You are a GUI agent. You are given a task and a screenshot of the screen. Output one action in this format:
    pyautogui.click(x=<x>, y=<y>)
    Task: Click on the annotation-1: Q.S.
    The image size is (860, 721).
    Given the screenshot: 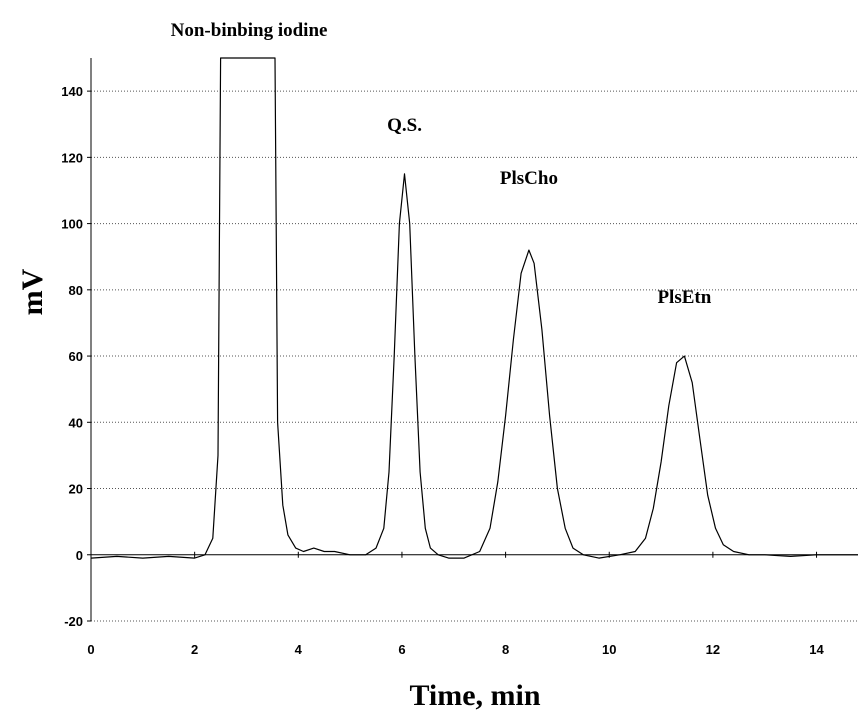 What is the action you would take?
    pyautogui.click(x=404, y=125)
    